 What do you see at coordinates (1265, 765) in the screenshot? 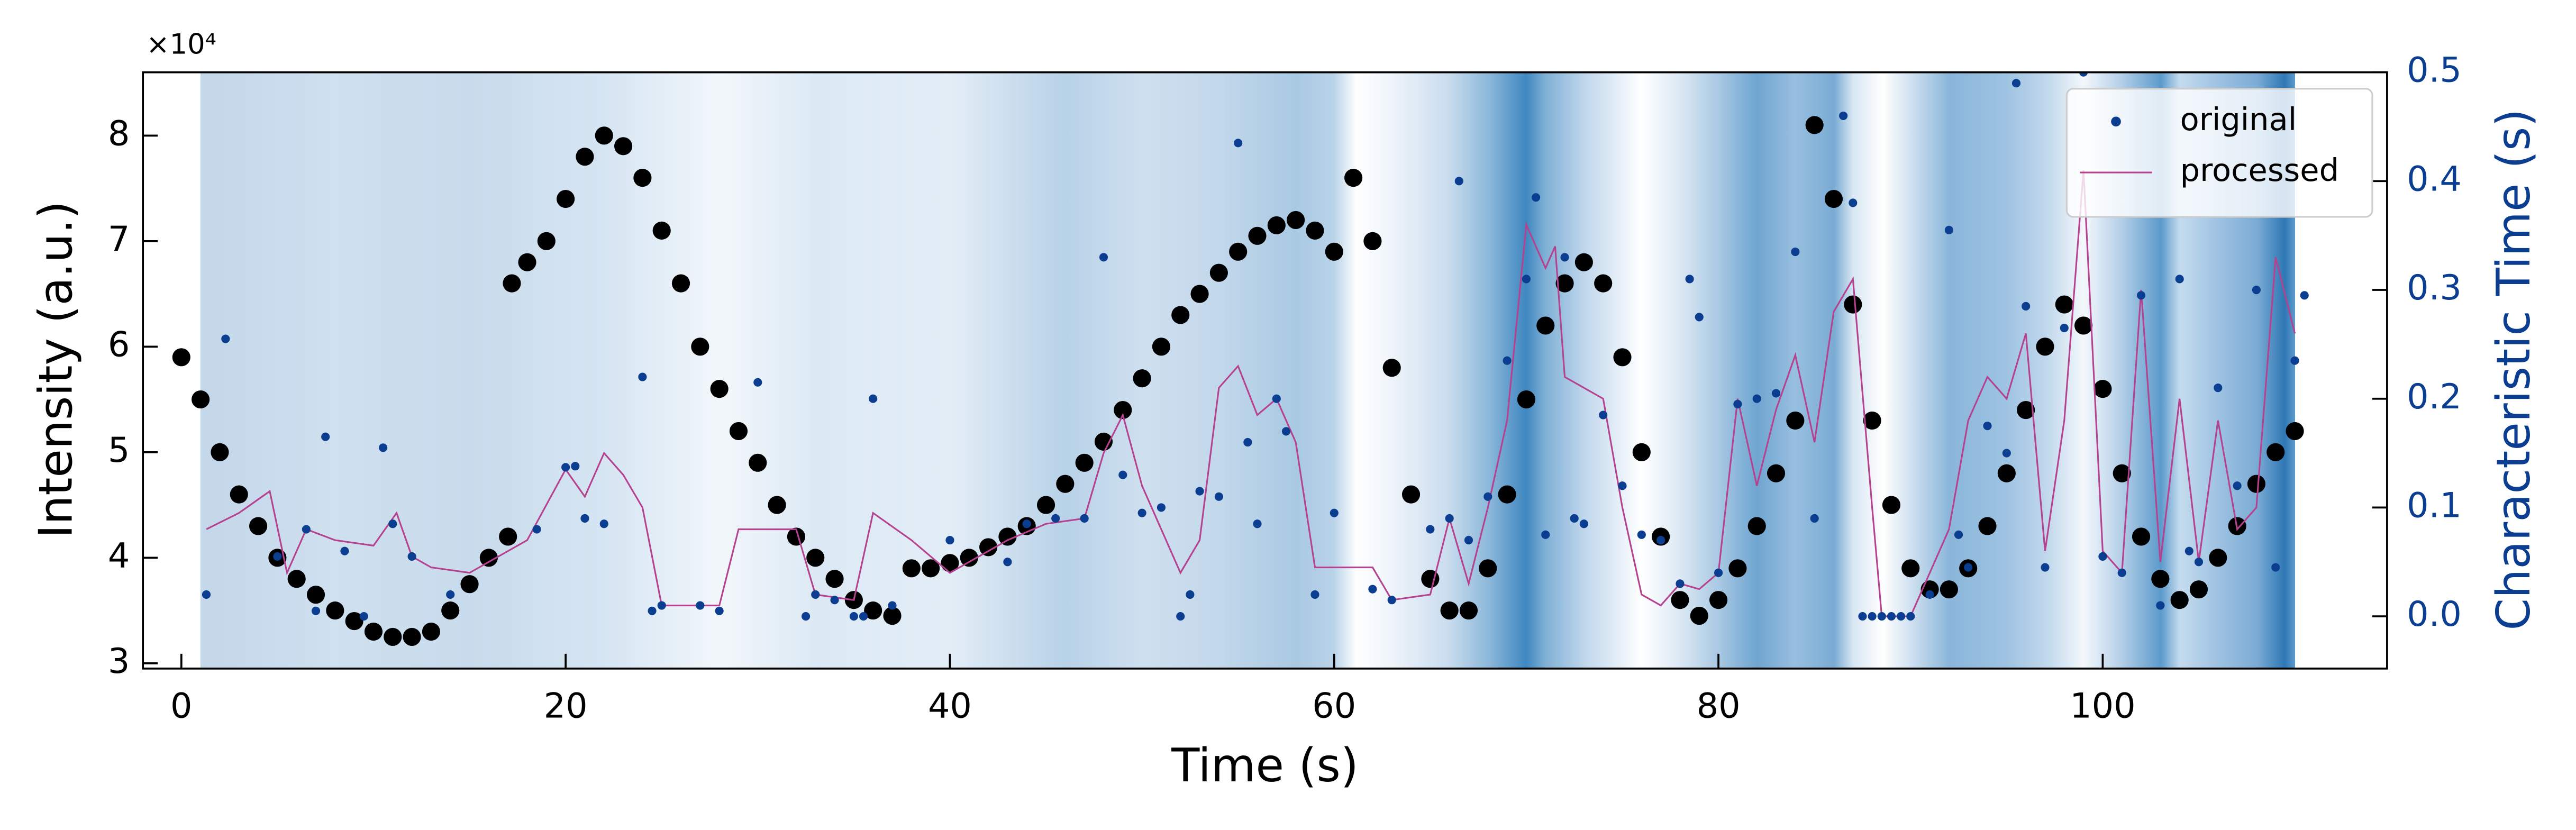
I see `x-axis-label: Time (s)` at bounding box center [1265, 765].